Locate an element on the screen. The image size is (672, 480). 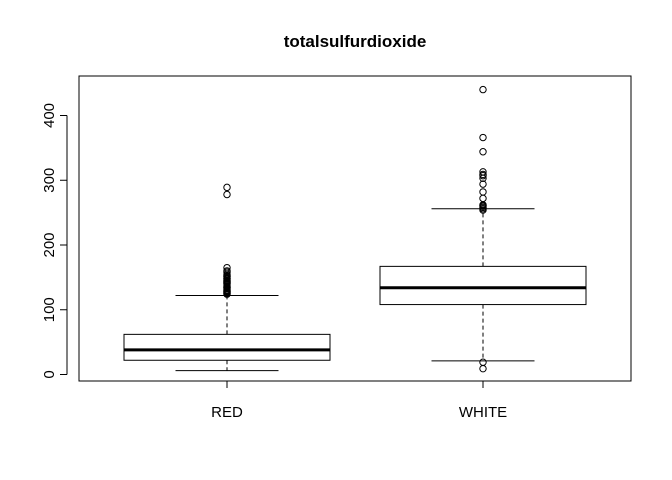
y-tick-label: 200 is located at coordinates (49, 244).